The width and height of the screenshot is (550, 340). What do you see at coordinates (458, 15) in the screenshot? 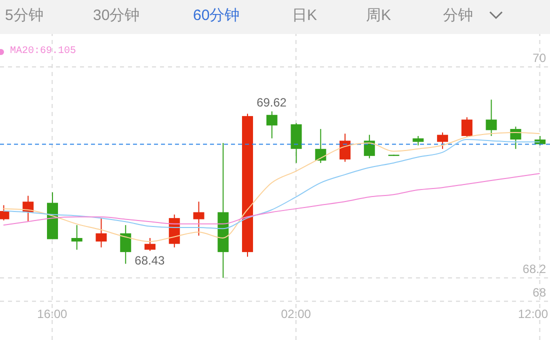
I see `annotation: 分钟` at bounding box center [458, 15].